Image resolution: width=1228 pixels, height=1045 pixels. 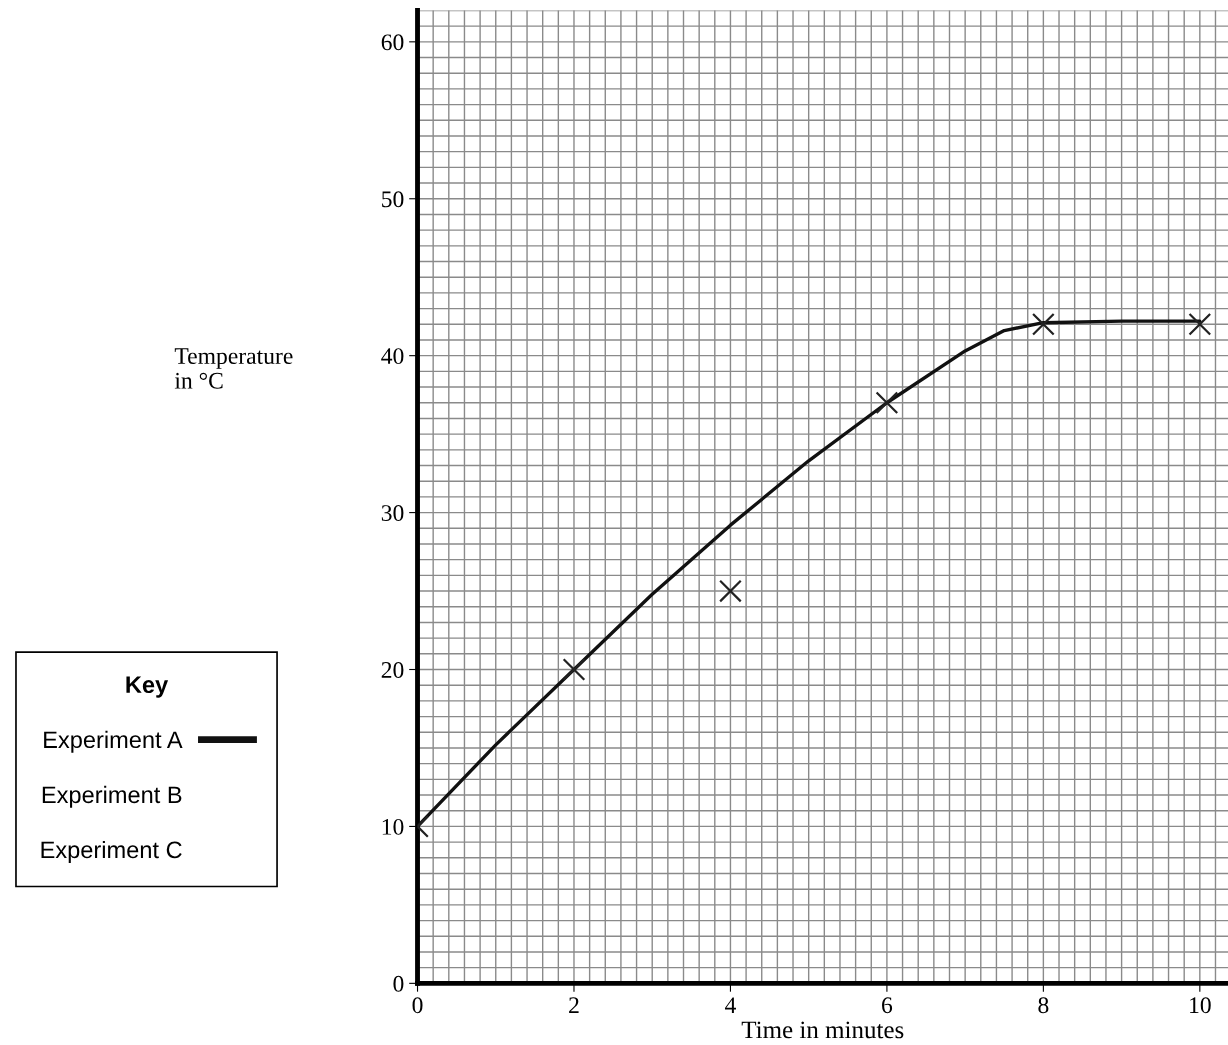 What do you see at coordinates (147, 687) in the screenshot?
I see `legend-title: Key` at bounding box center [147, 687].